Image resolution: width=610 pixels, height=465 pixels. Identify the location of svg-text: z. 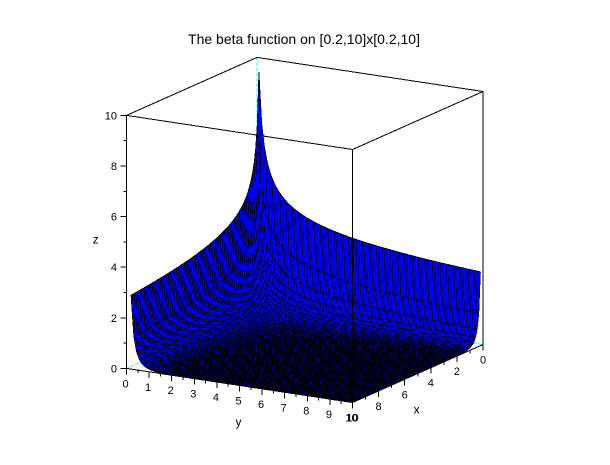
(96, 240).